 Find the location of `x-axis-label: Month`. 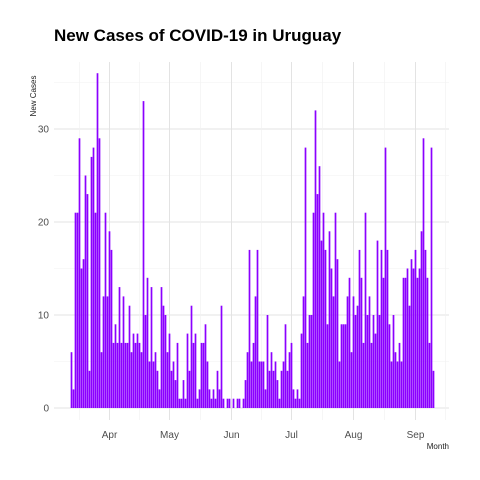

x-axis-label: Month is located at coordinates (438, 446).